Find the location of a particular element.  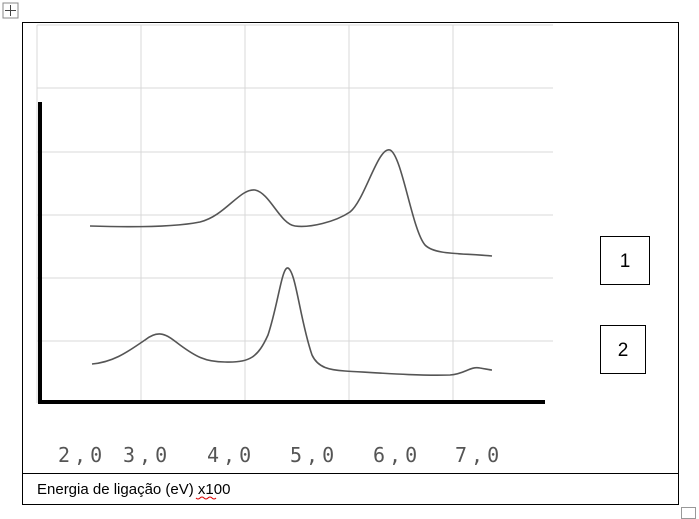

x-tick-label: 2,0 is located at coordinates (82, 455).